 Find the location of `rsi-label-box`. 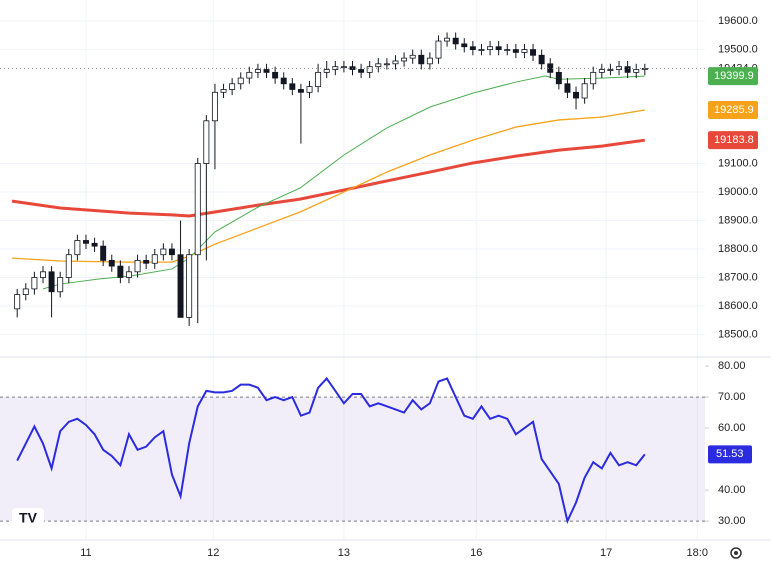

rsi-label-box is located at coordinates (730, 454).